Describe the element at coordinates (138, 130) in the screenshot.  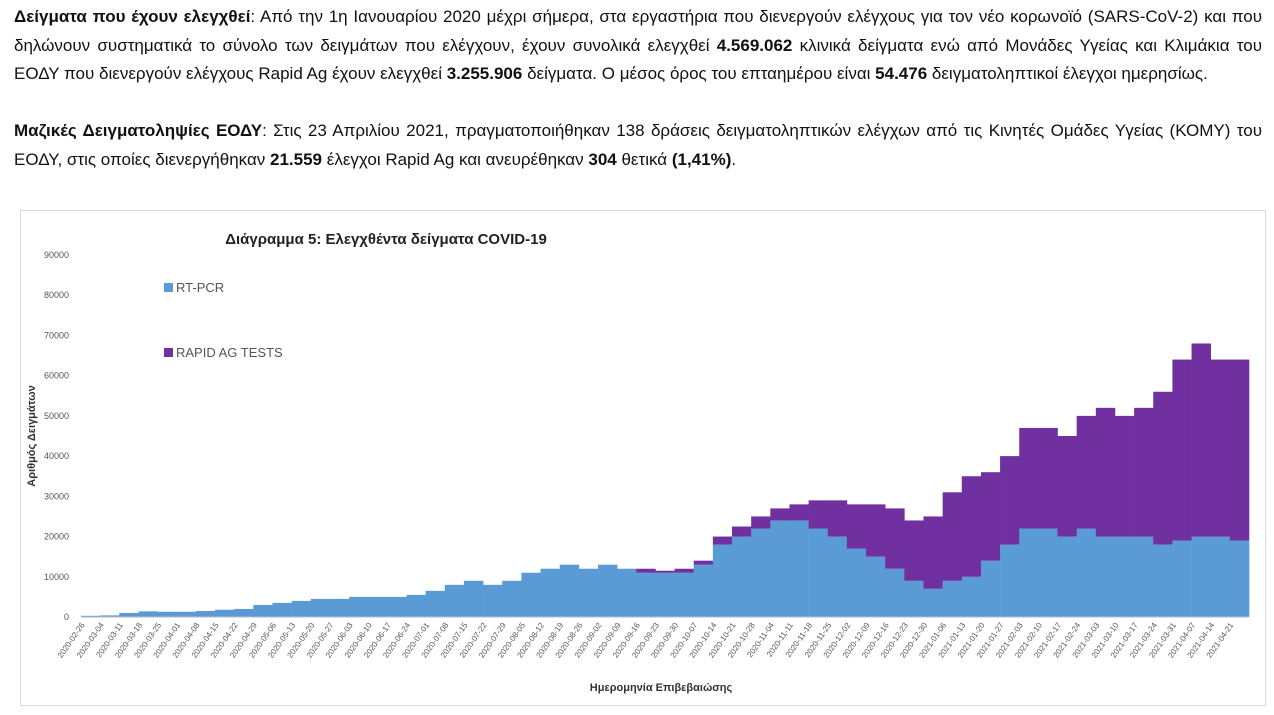
I see `lead: Μαζικές Δειγματοληψίες ΕΟΔΥ` at that location.